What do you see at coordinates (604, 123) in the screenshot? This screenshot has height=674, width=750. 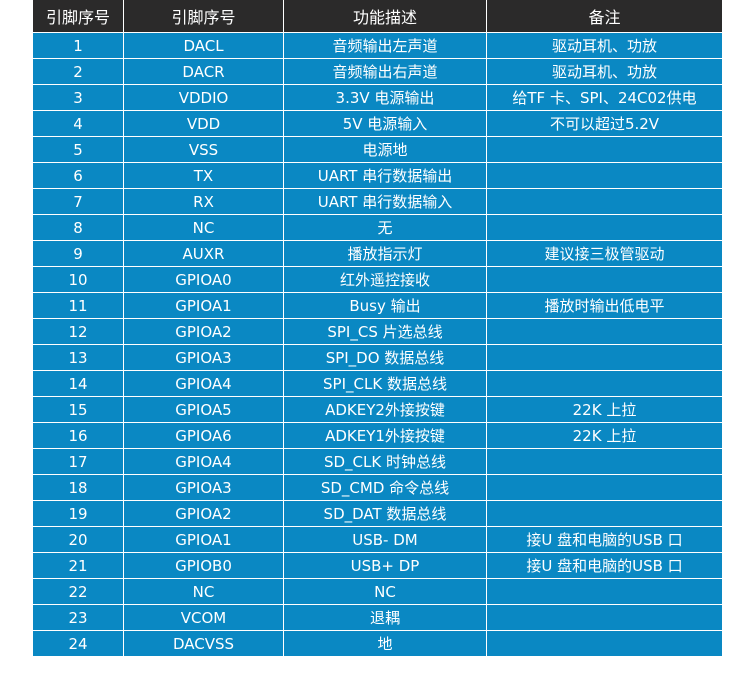 I see `cell-note: 不可以超过5.2V` at bounding box center [604, 123].